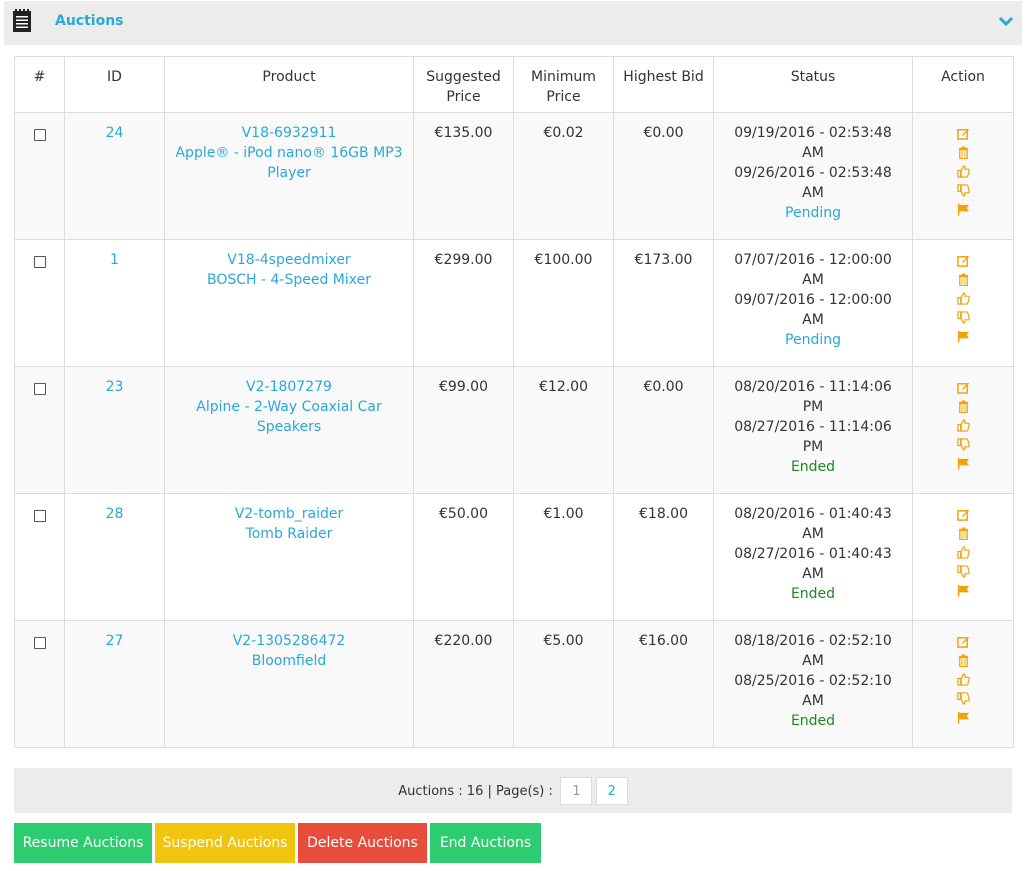  I want to click on highest-bid-cell: €173.00, so click(663, 303).